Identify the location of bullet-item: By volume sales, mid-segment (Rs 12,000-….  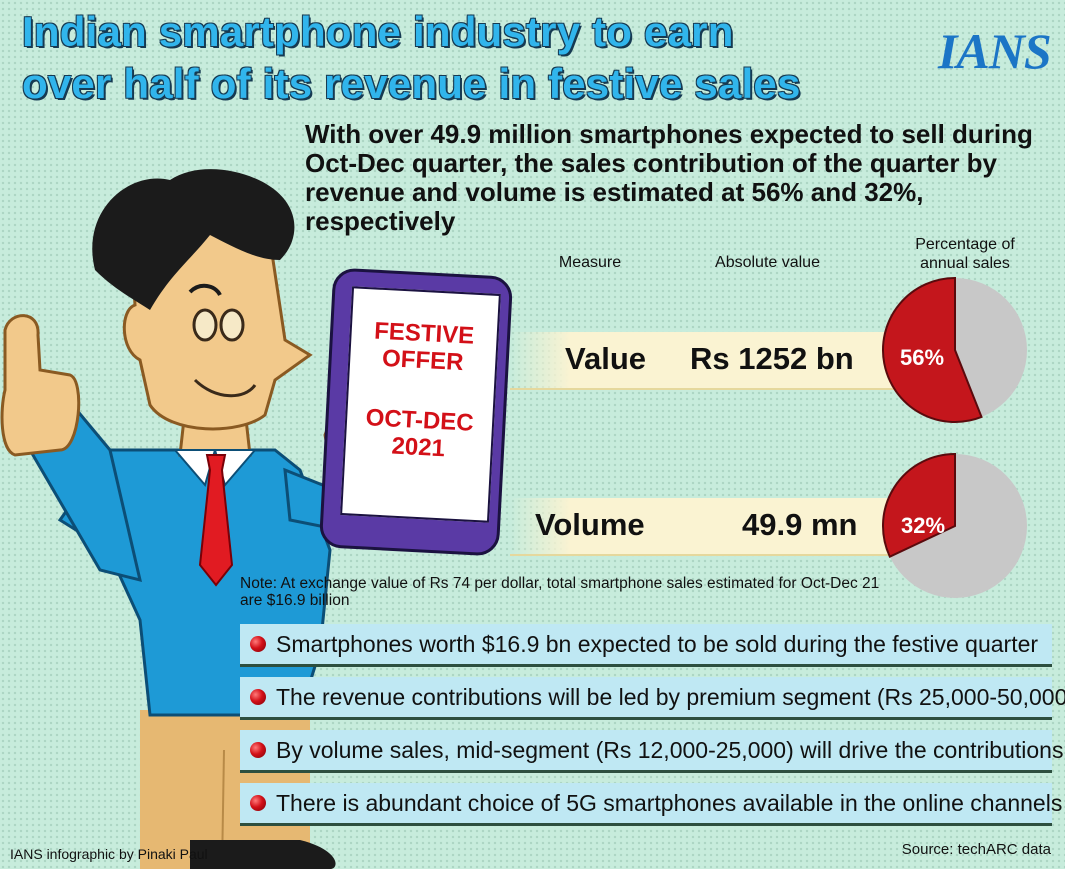
(651, 751).